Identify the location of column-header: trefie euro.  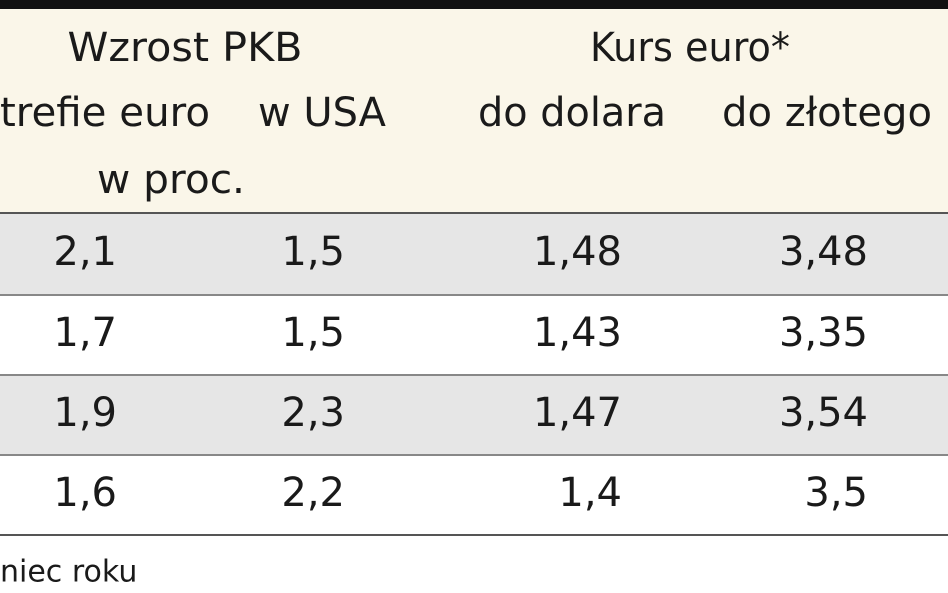
(105, 113).